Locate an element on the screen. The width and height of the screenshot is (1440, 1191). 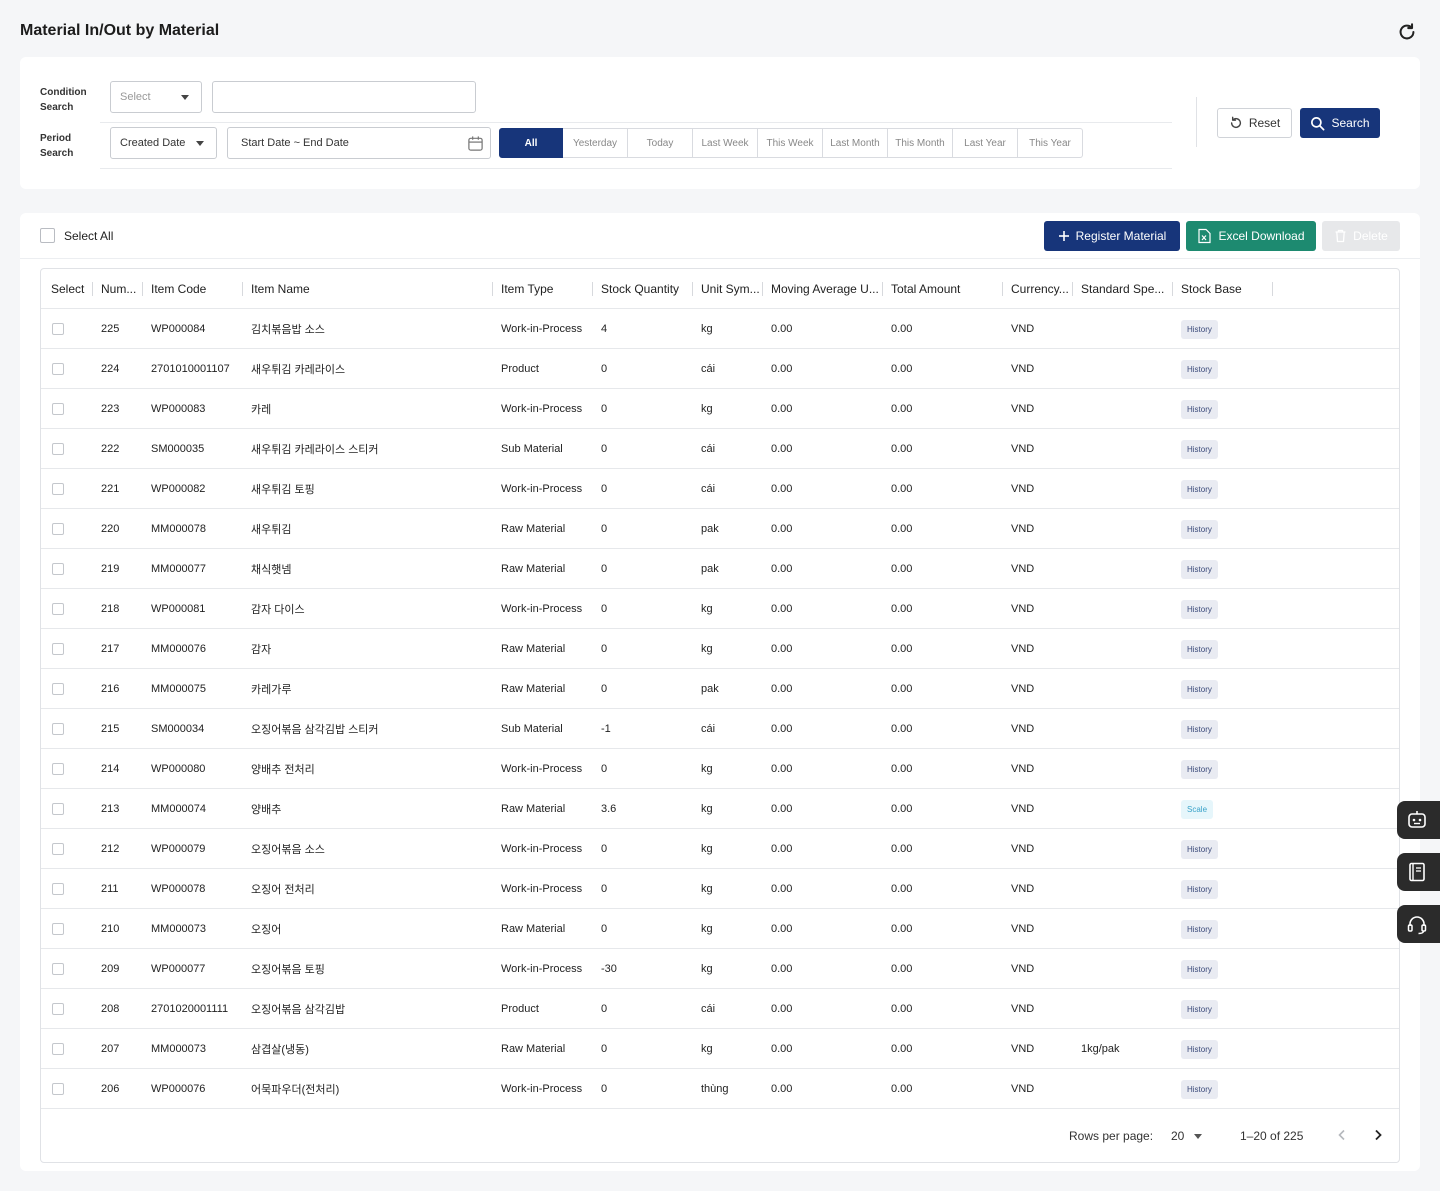
search-button: Search is located at coordinates (1340, 123).